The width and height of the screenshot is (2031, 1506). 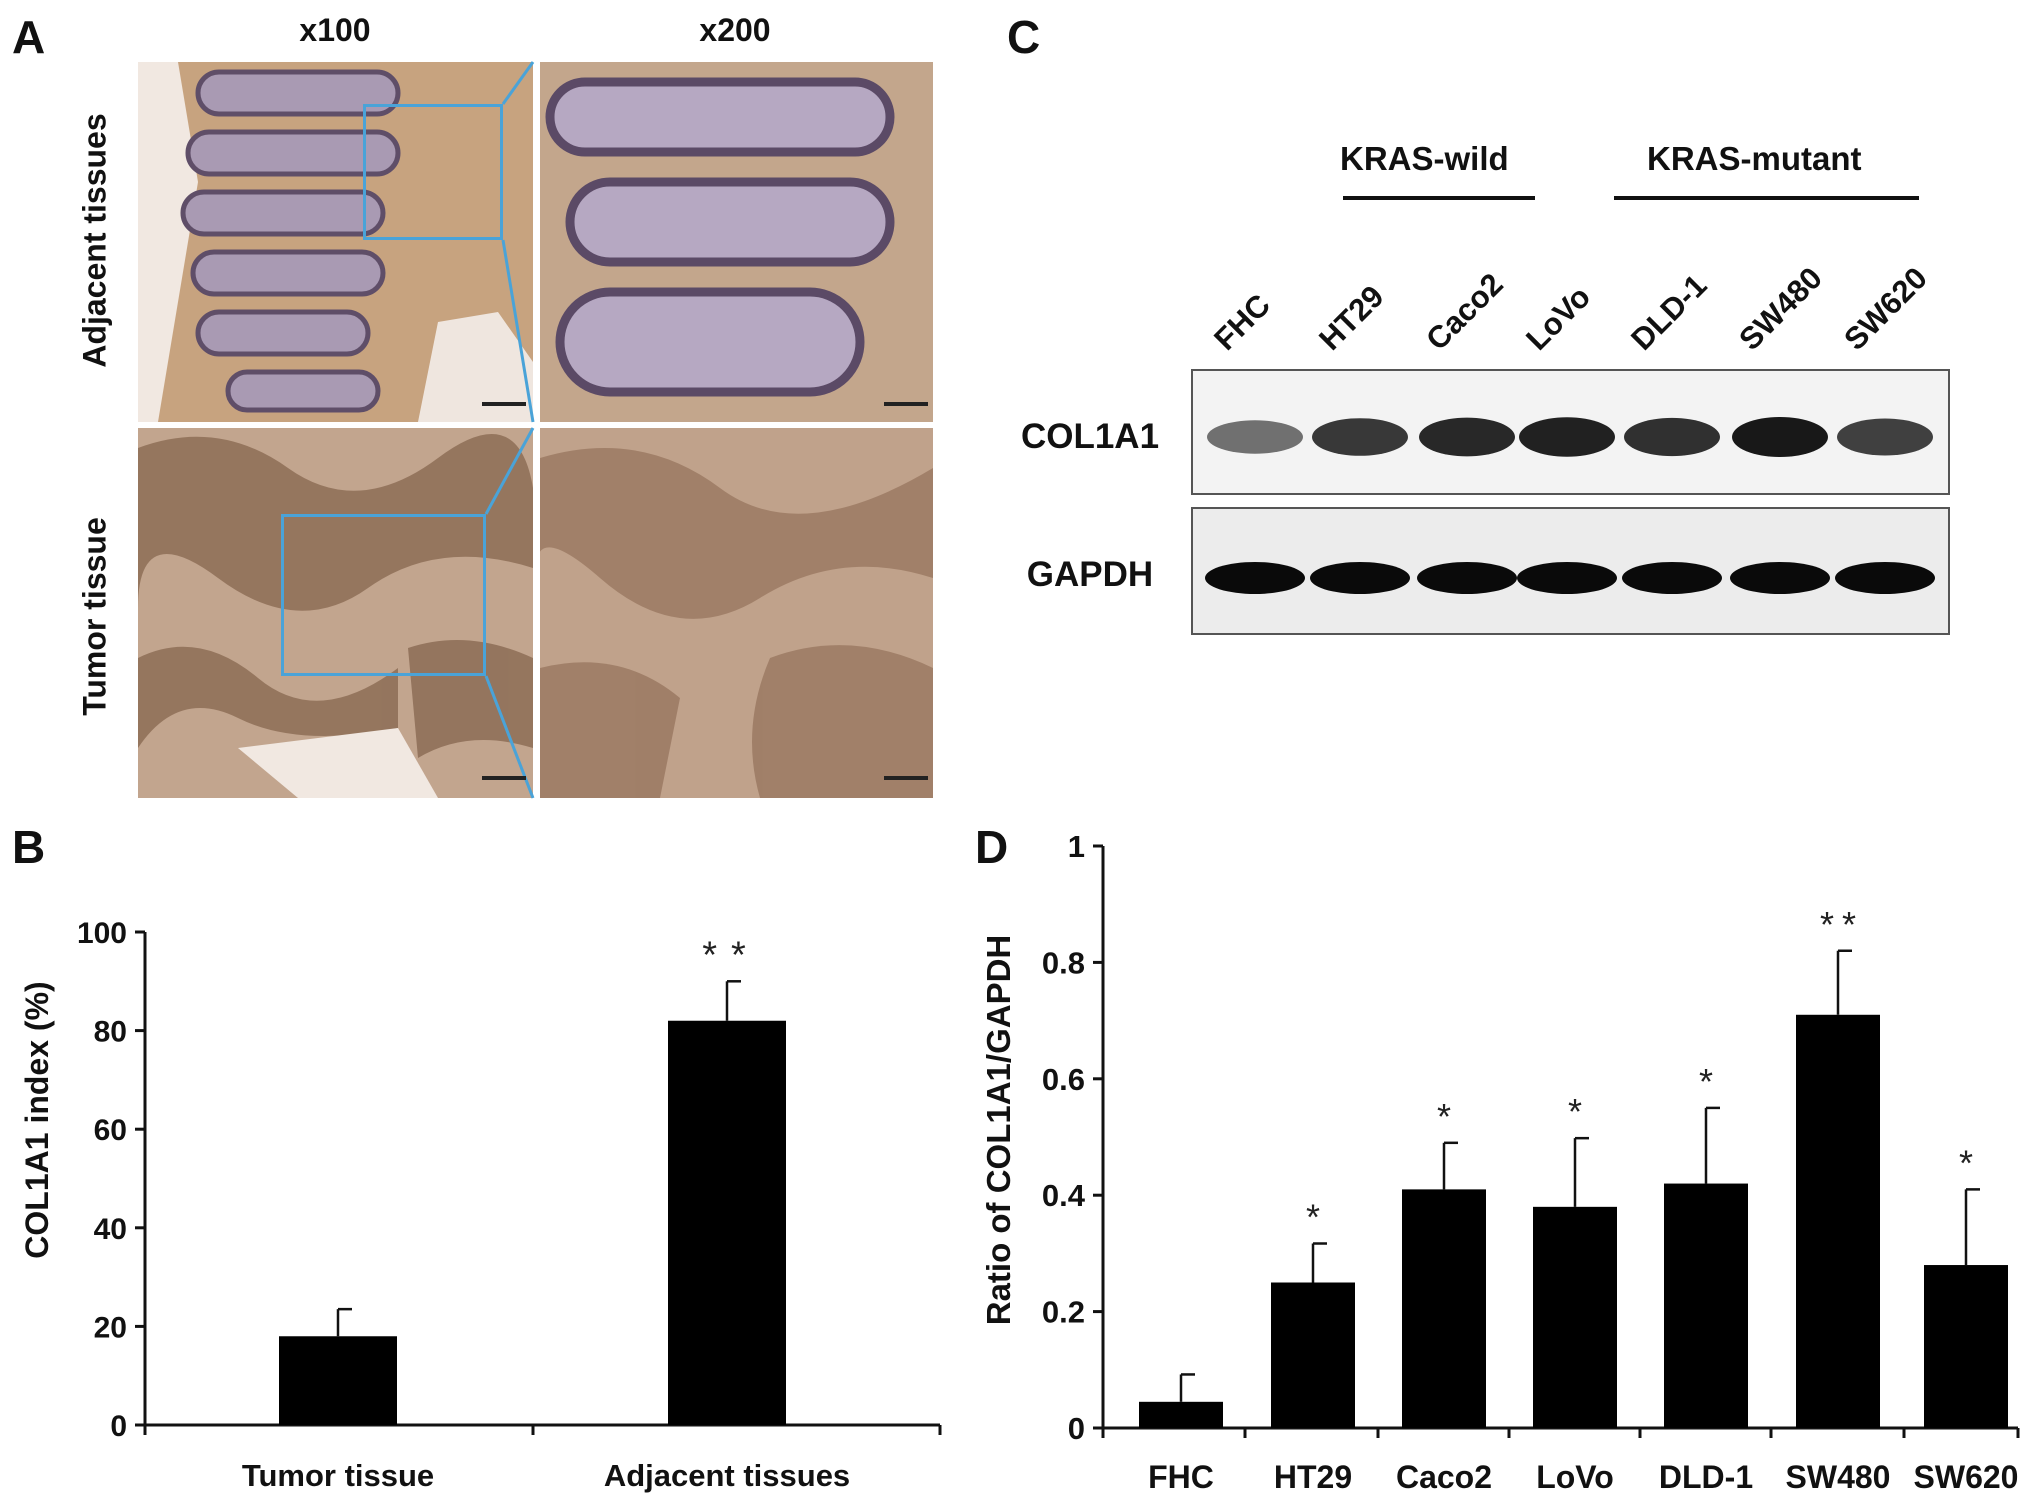 What do you see at coordinates (727, 1475) in the screenshot?
I see `chart-b-category-label: Adjacent tissues` at bounding box center [727, 1475].